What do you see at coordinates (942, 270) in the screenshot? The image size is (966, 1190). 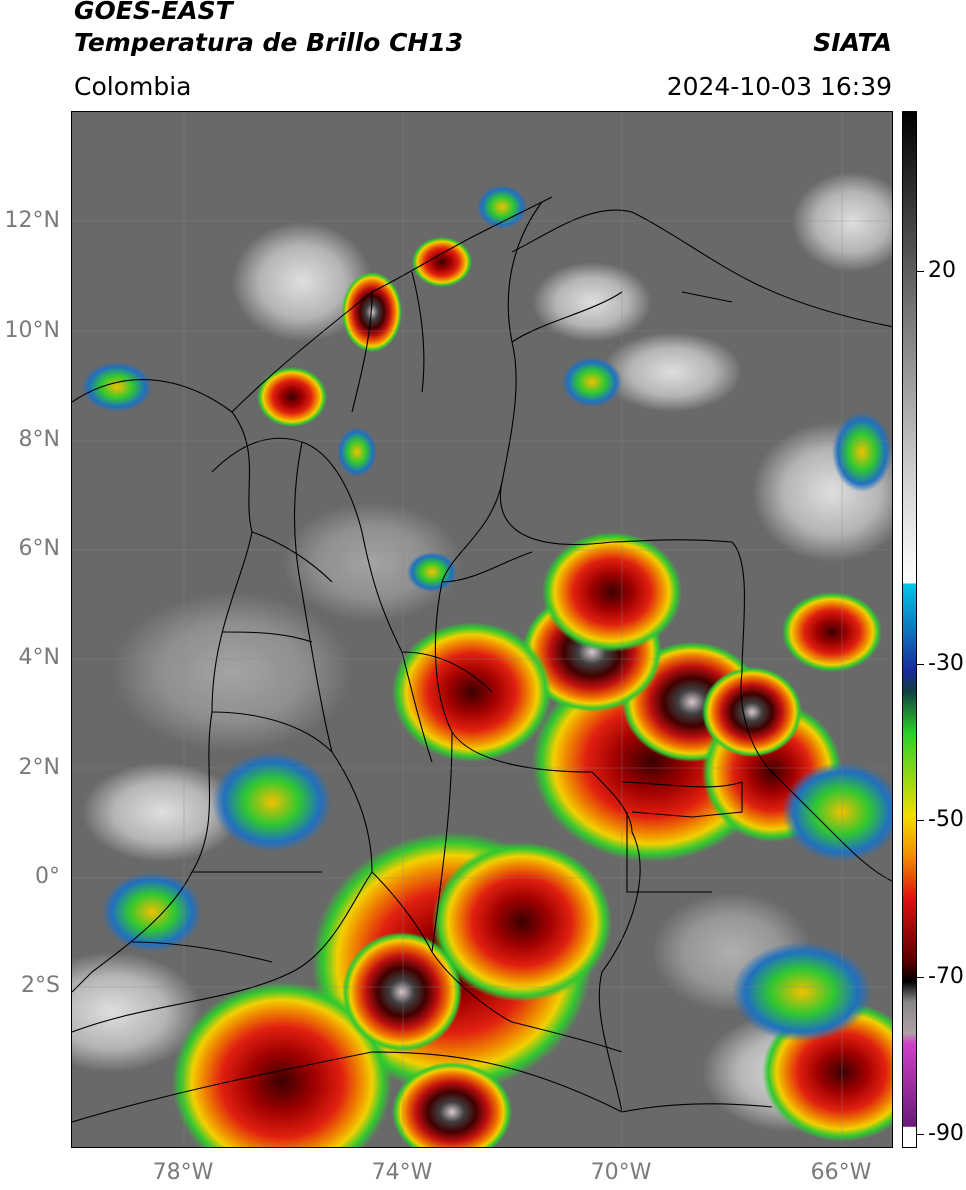 I see `colorbar-label: 20` at bounding box center [942, 270].